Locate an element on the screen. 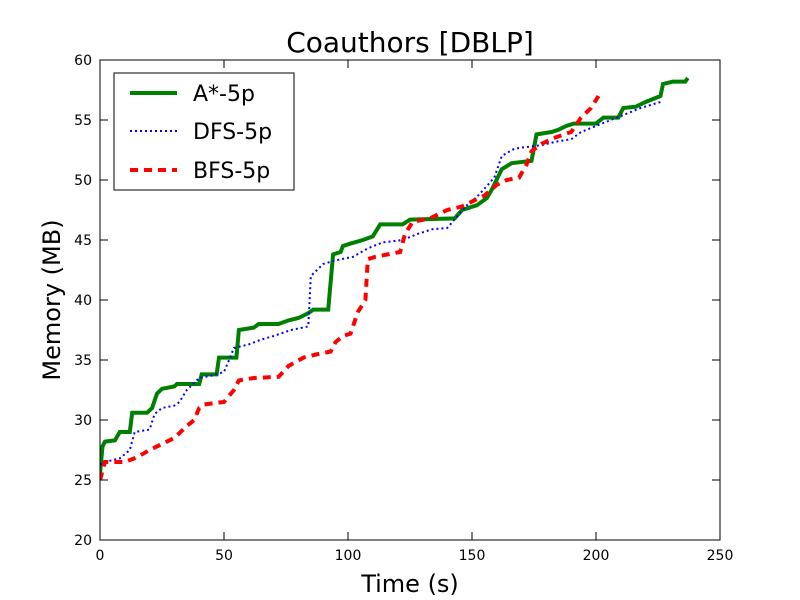 The width and height of the screenshot is (800, 600). x-tick-label: 250 is located at coordinates (720, 556).